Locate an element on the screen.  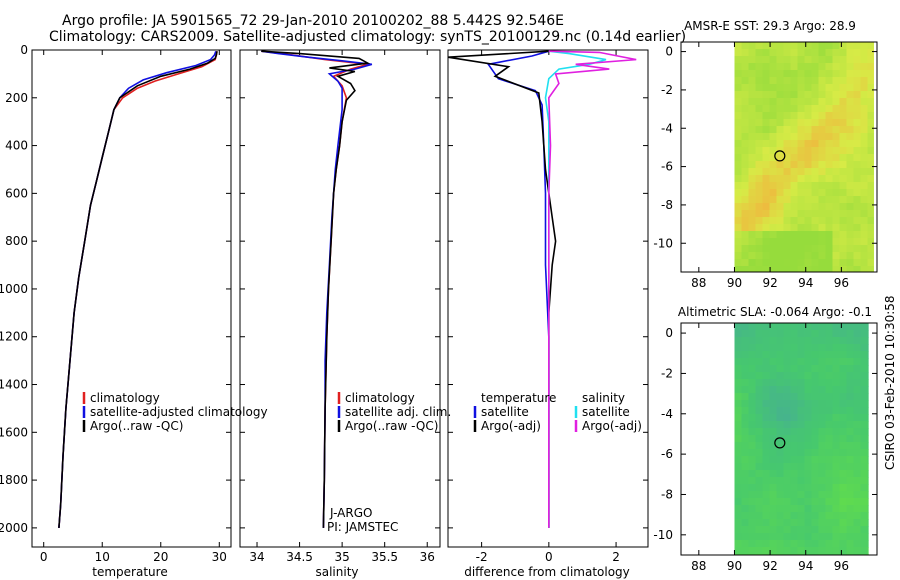
map-frame is located at coordinates (779, 439).